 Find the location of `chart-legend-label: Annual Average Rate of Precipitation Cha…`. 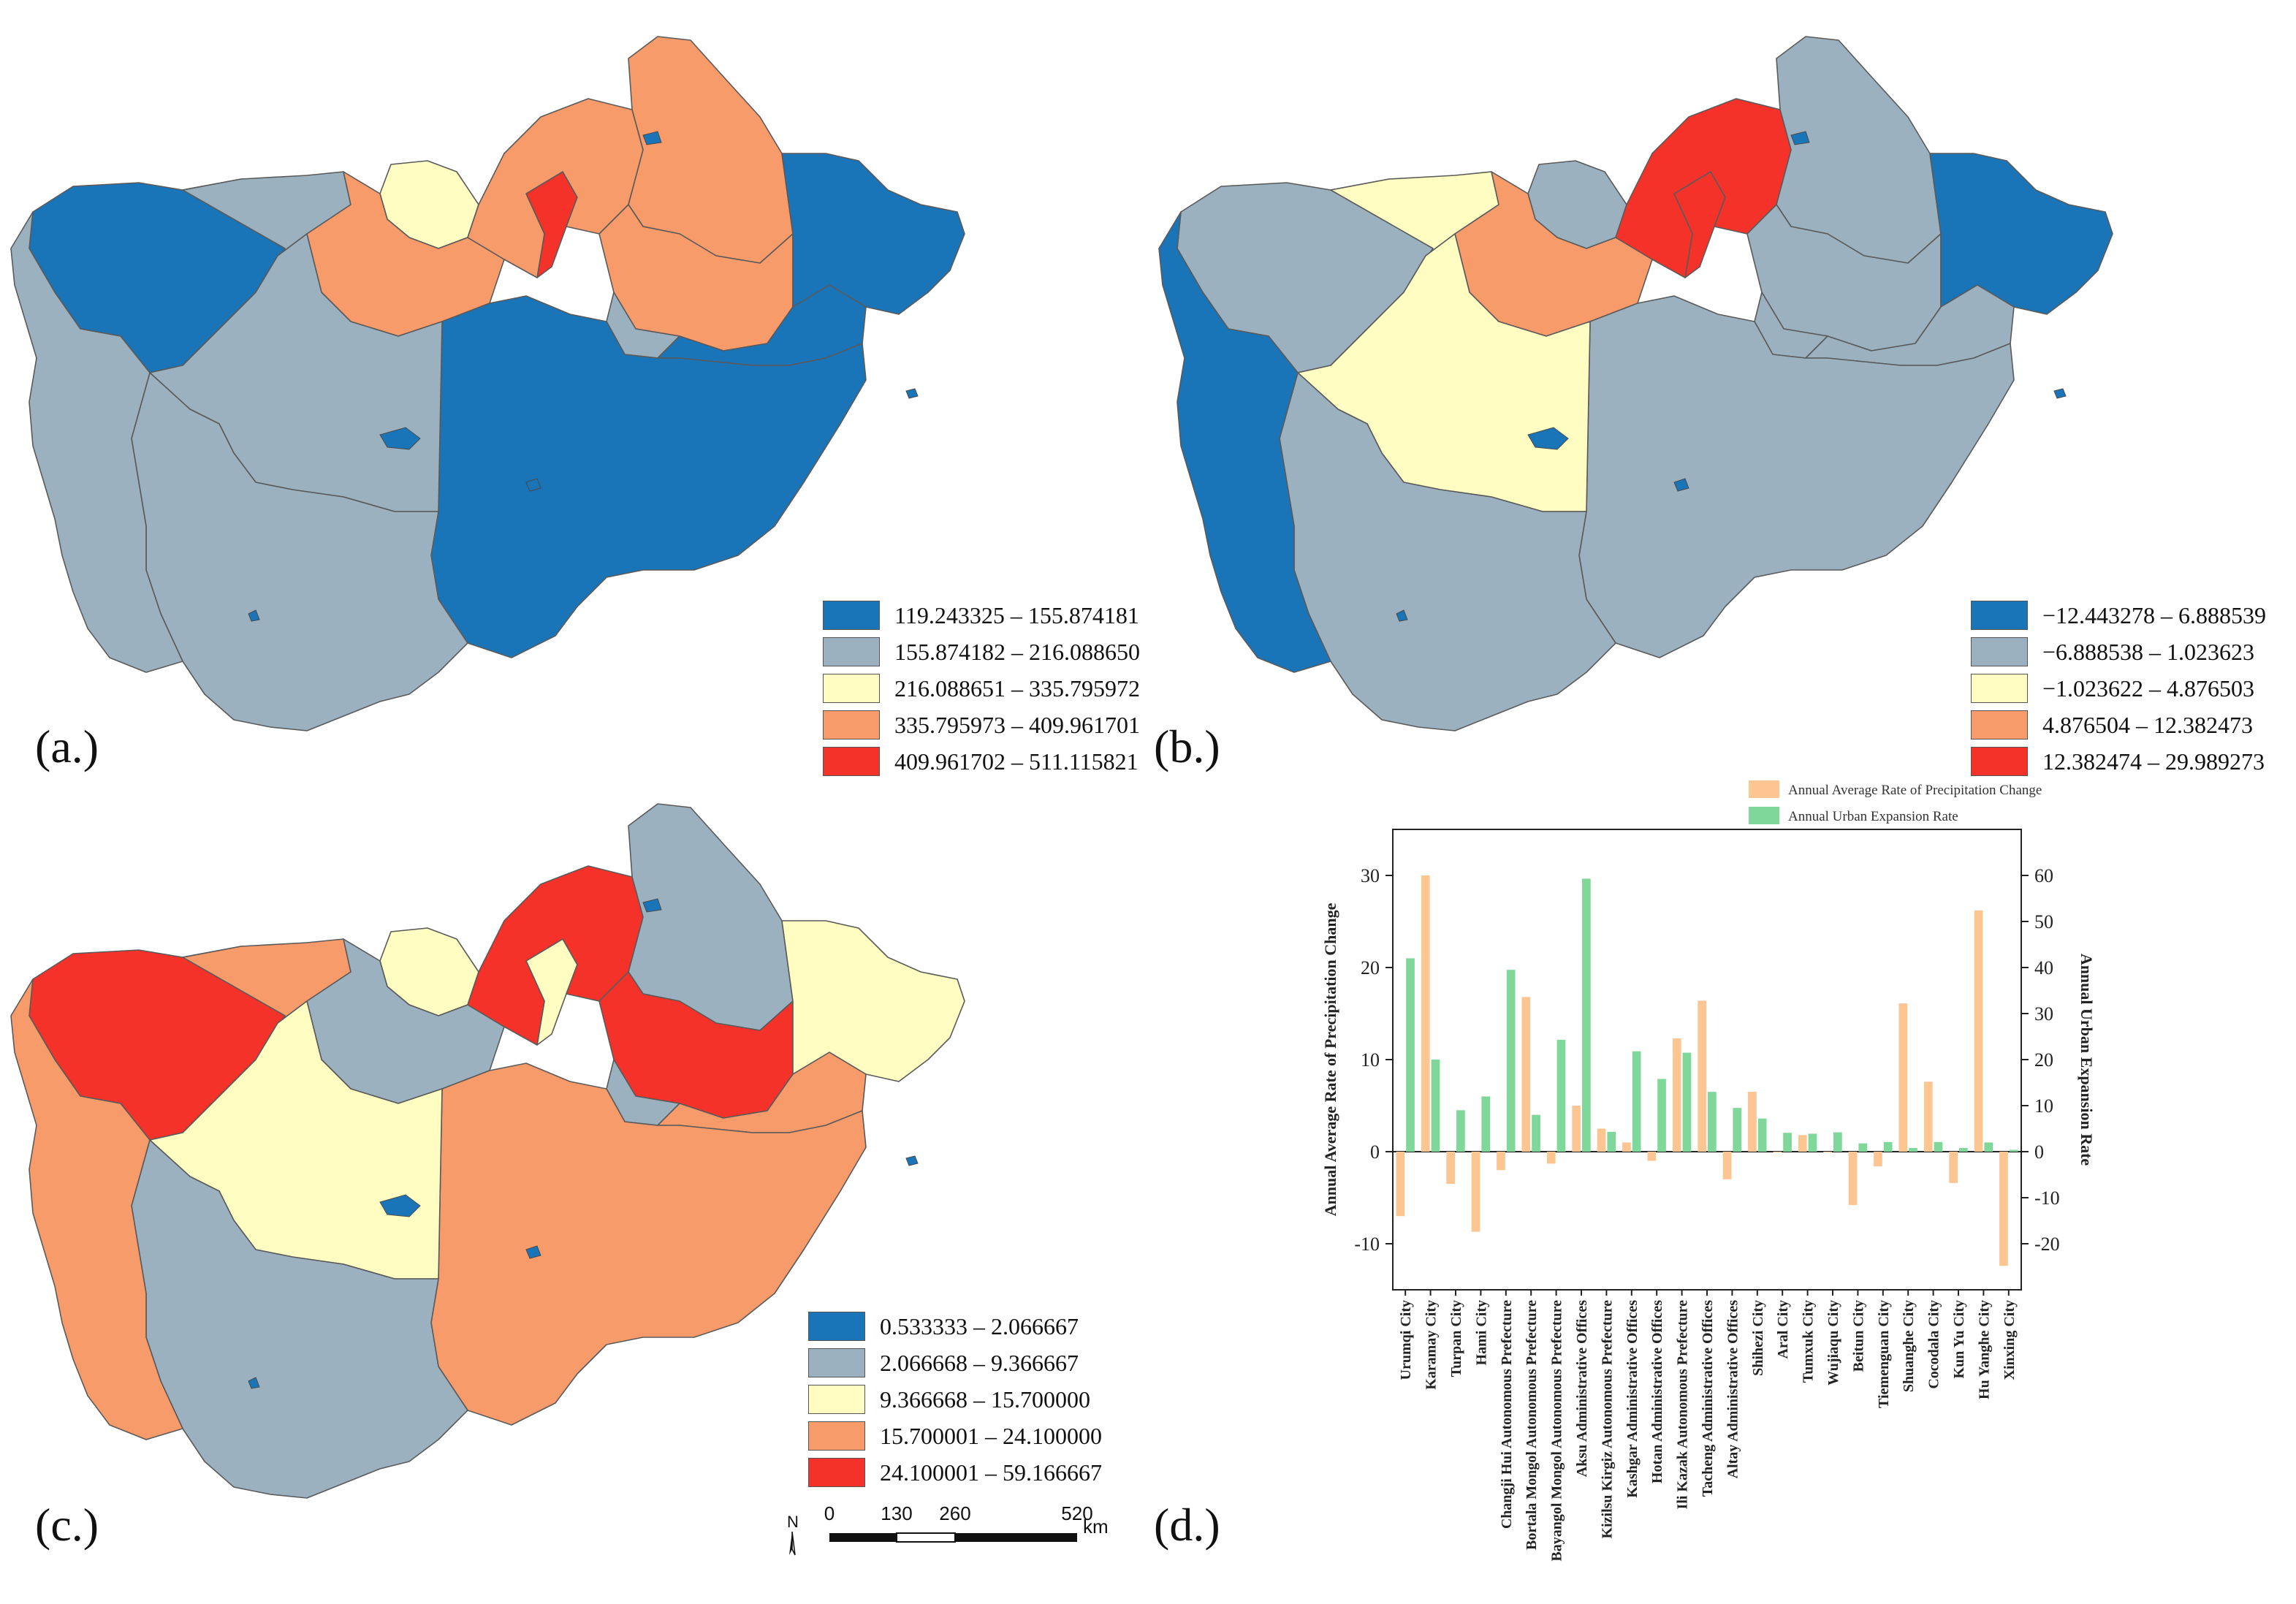

chart-legend-label: Annual Average Rate of Precipitation Cha… is located at coordinates (1915, 790).